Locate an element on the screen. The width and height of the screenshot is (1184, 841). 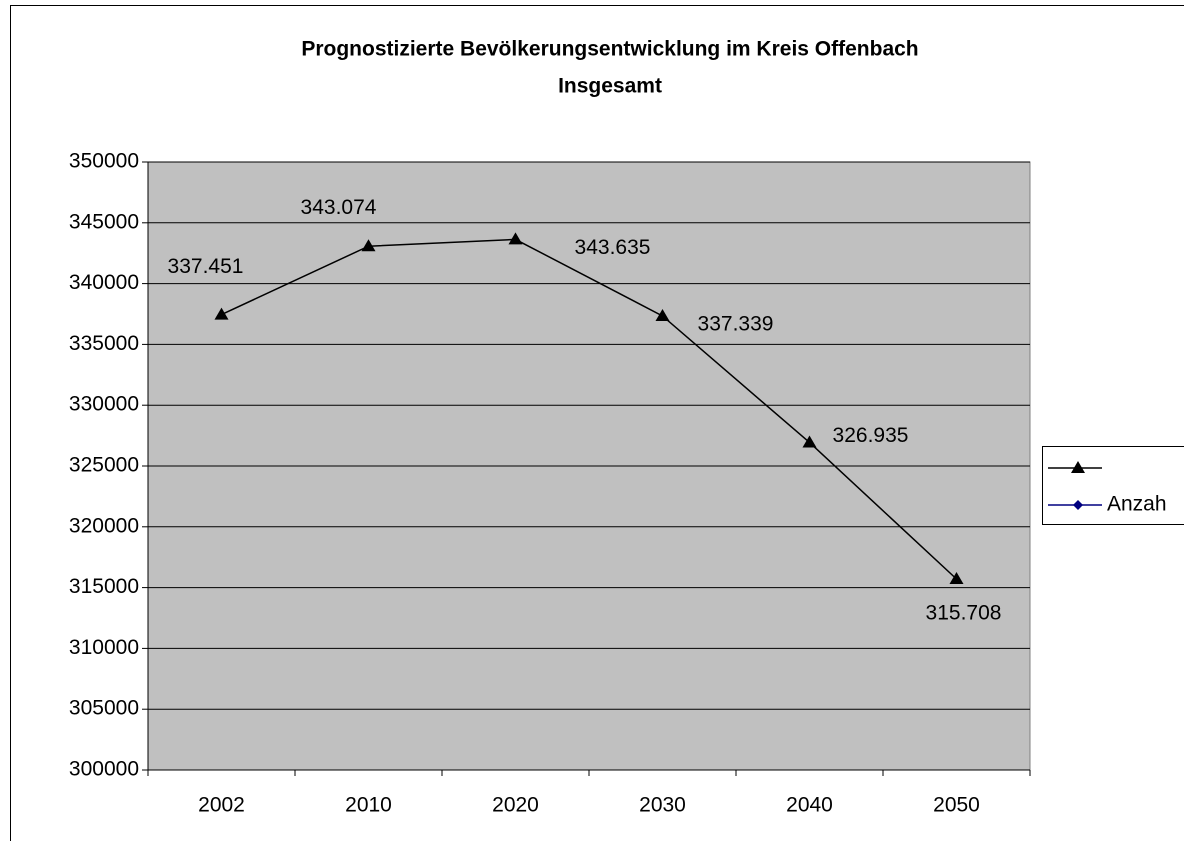
x-tick-label: 2050 is located at coordinates (956, 805).